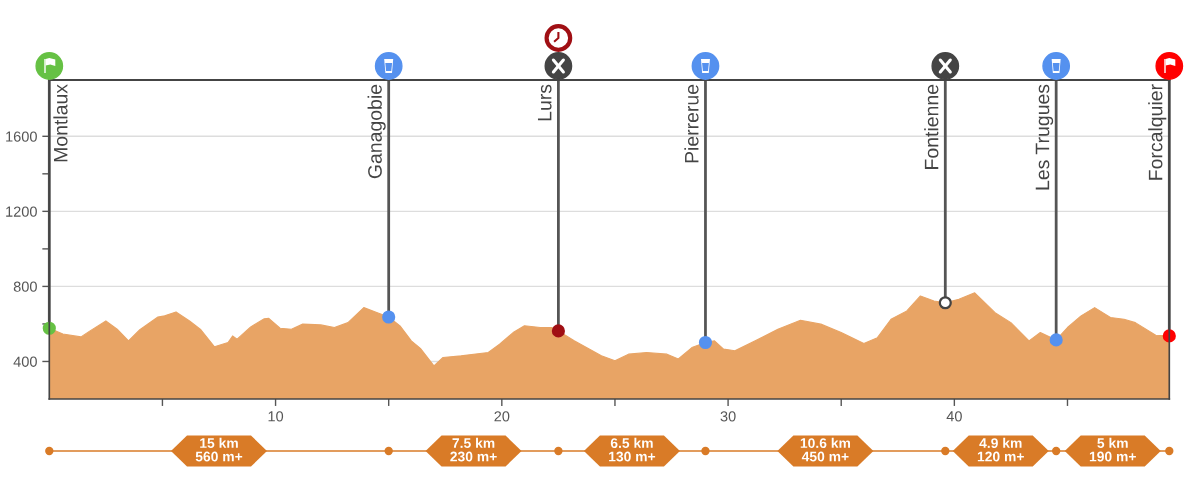 This screenshot has width=1200, height=500. What do you see at coordinates (21, 211) in the screenshot?
I see `y-tick-label: 1200` at bounding box center [21, 211].